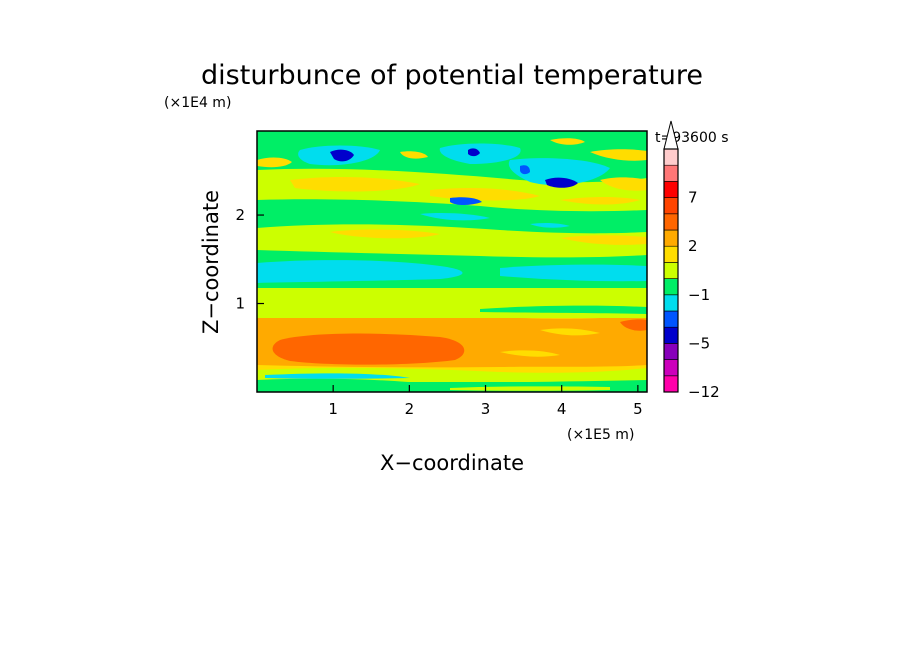 Image resolution: width=904 pixels, height=659 pixels. I want to click on x-axis-title: X−coordinate, so click(452, 463).